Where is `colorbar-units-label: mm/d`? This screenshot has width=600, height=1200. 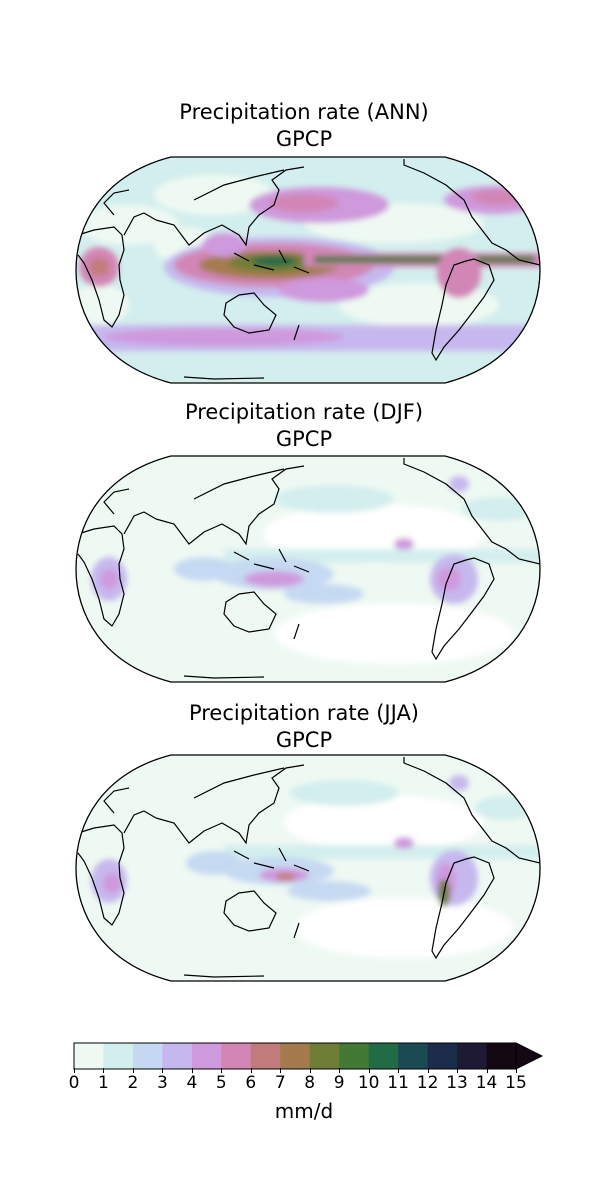
colorbar-units-label: mm/d is located at coordinates (304, 1111).